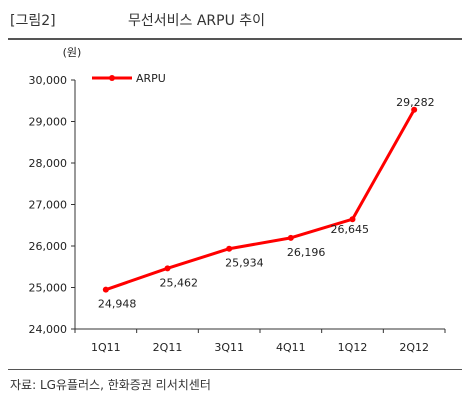 The width and height of the screenshot is (470, 416). Describe the element at coordinates (168, 347) in the screenshot. I see `x-tick-label: 2Q11` at that location.